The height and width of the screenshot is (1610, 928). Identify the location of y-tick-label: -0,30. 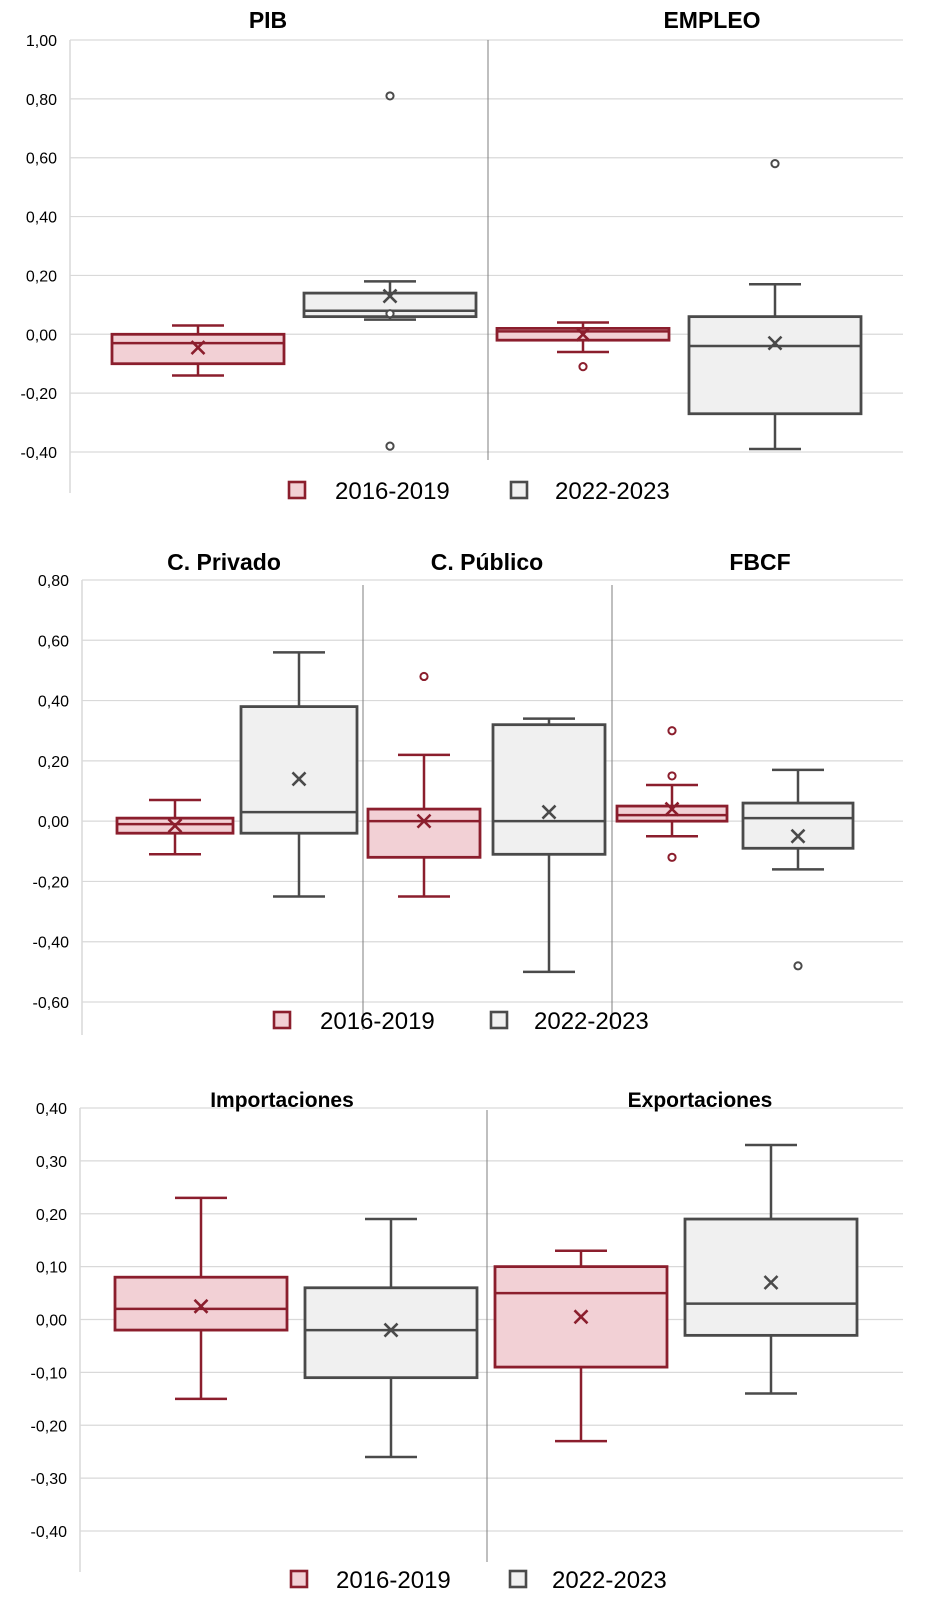
(49, 1479).